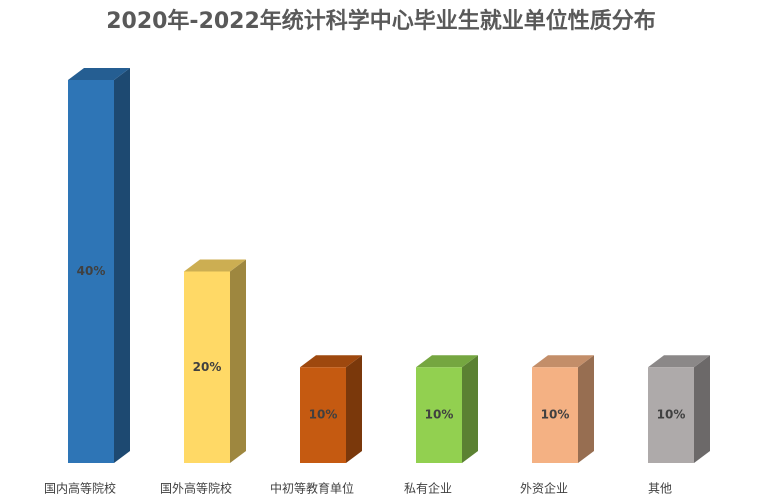 The height and width of the screenshot is (503, 763). I want to click on chart-title: 2020年-2022年统计科学中心毕业生就业单位性质分布, so click(381, 21).